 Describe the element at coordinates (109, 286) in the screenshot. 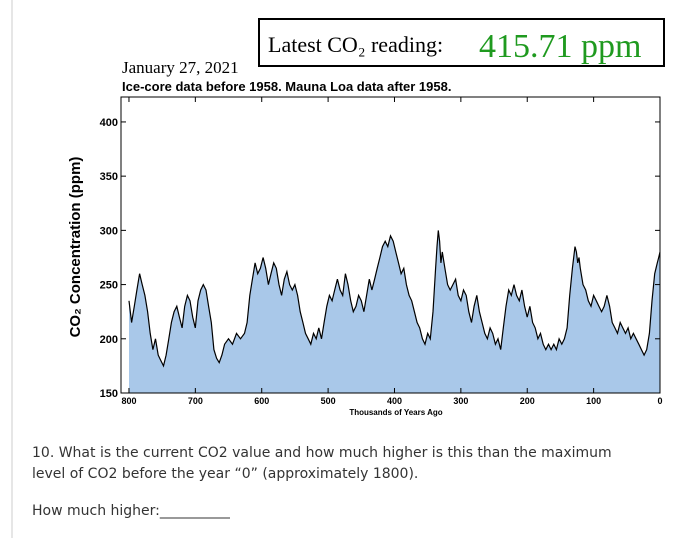

I see `y-tick-label: 250` at that location.